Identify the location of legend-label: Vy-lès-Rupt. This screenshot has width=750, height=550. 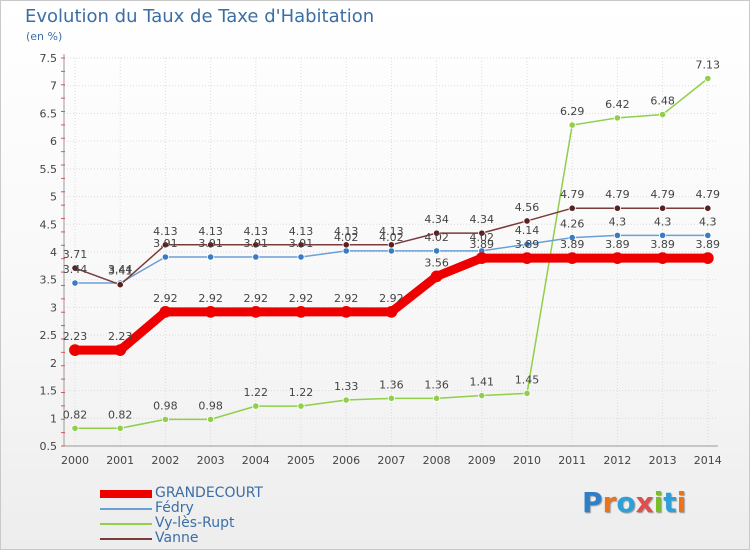
(195, 523).